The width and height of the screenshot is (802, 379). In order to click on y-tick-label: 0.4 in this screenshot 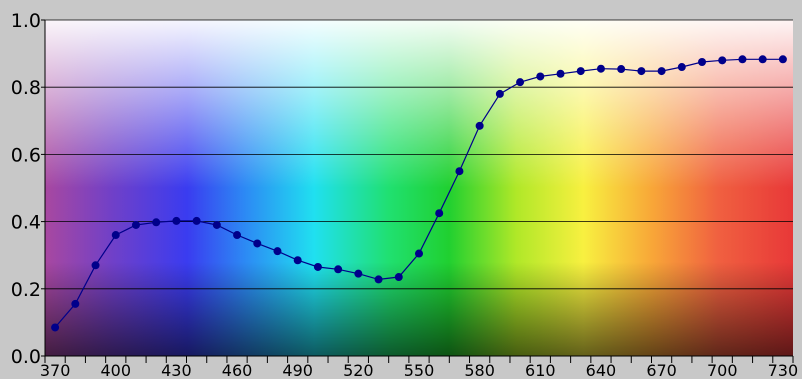, I will do `click(26, 223)`.